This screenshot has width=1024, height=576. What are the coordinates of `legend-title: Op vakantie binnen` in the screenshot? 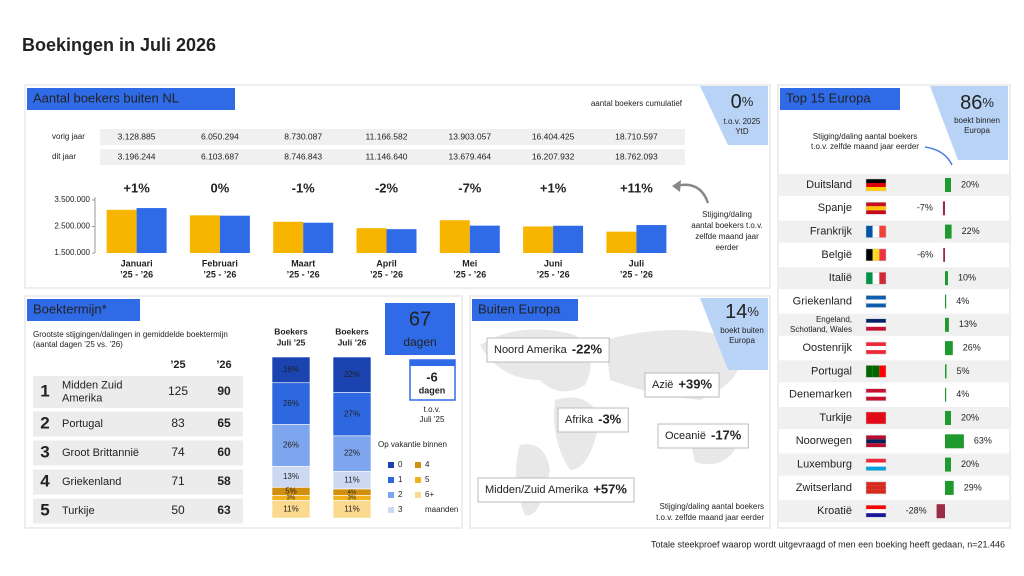 It's located at (412, 444).